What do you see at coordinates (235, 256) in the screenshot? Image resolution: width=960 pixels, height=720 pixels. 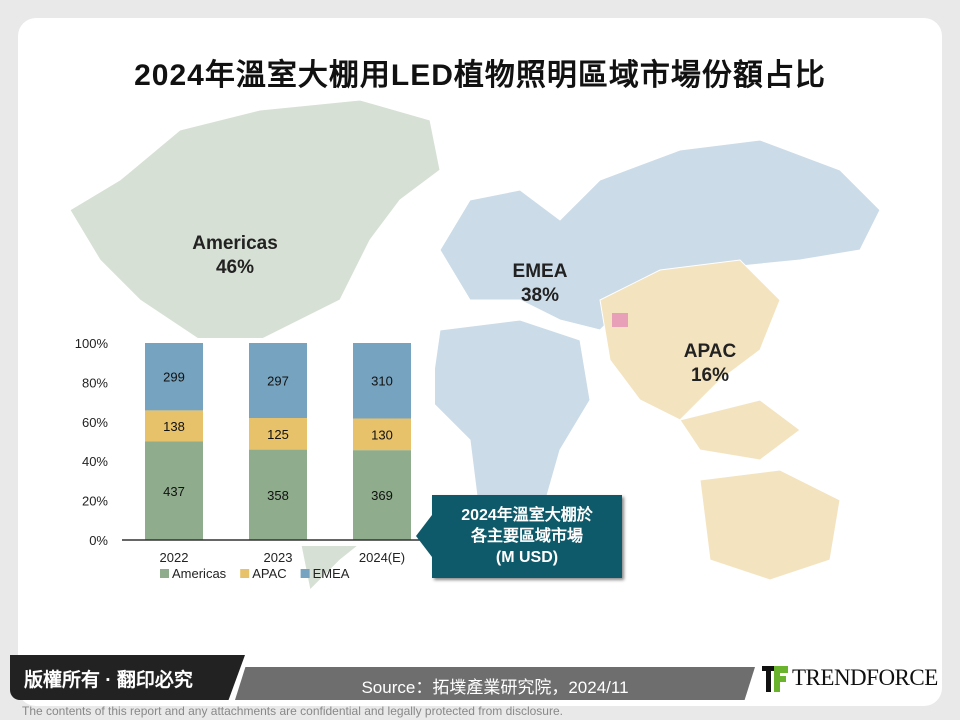 I see `region-label-americas: Americas 46%` at bounding box center [235, 256].